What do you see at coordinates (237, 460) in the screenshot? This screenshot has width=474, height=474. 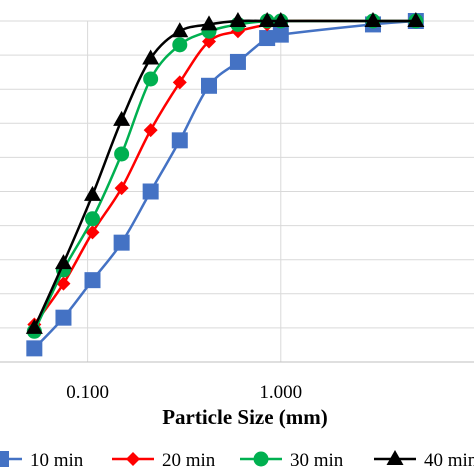 I see `legend: 10 min 20 min 30 min 40 min` at bounding box center [237, 460].